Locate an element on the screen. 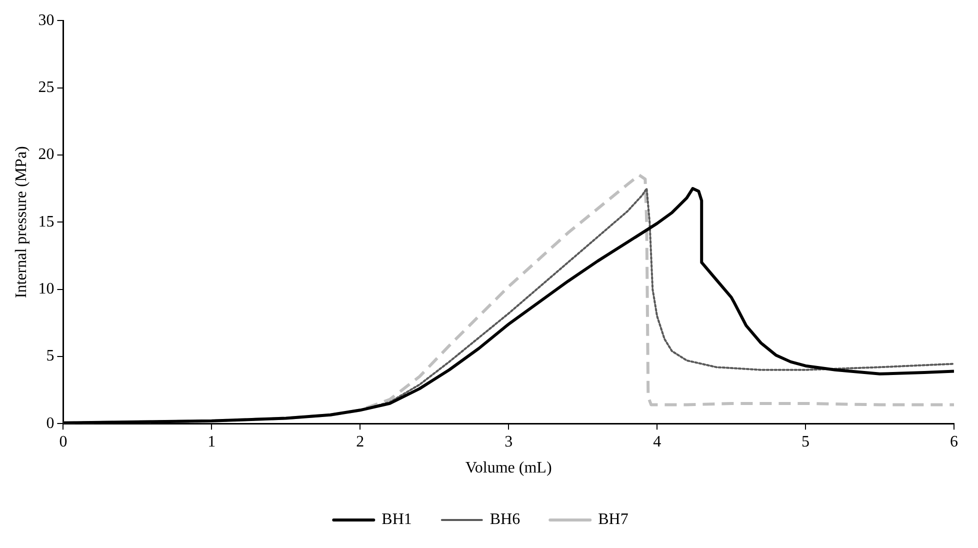 This screenshot has width=978, height=548. y-tick-label: 20 is located at coordinates (46, 155).